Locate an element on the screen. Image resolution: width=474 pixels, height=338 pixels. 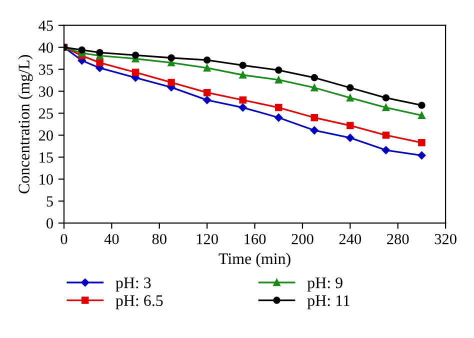
y-axis-title: Concentration (mg/L) is located at coordinates (25, 124).